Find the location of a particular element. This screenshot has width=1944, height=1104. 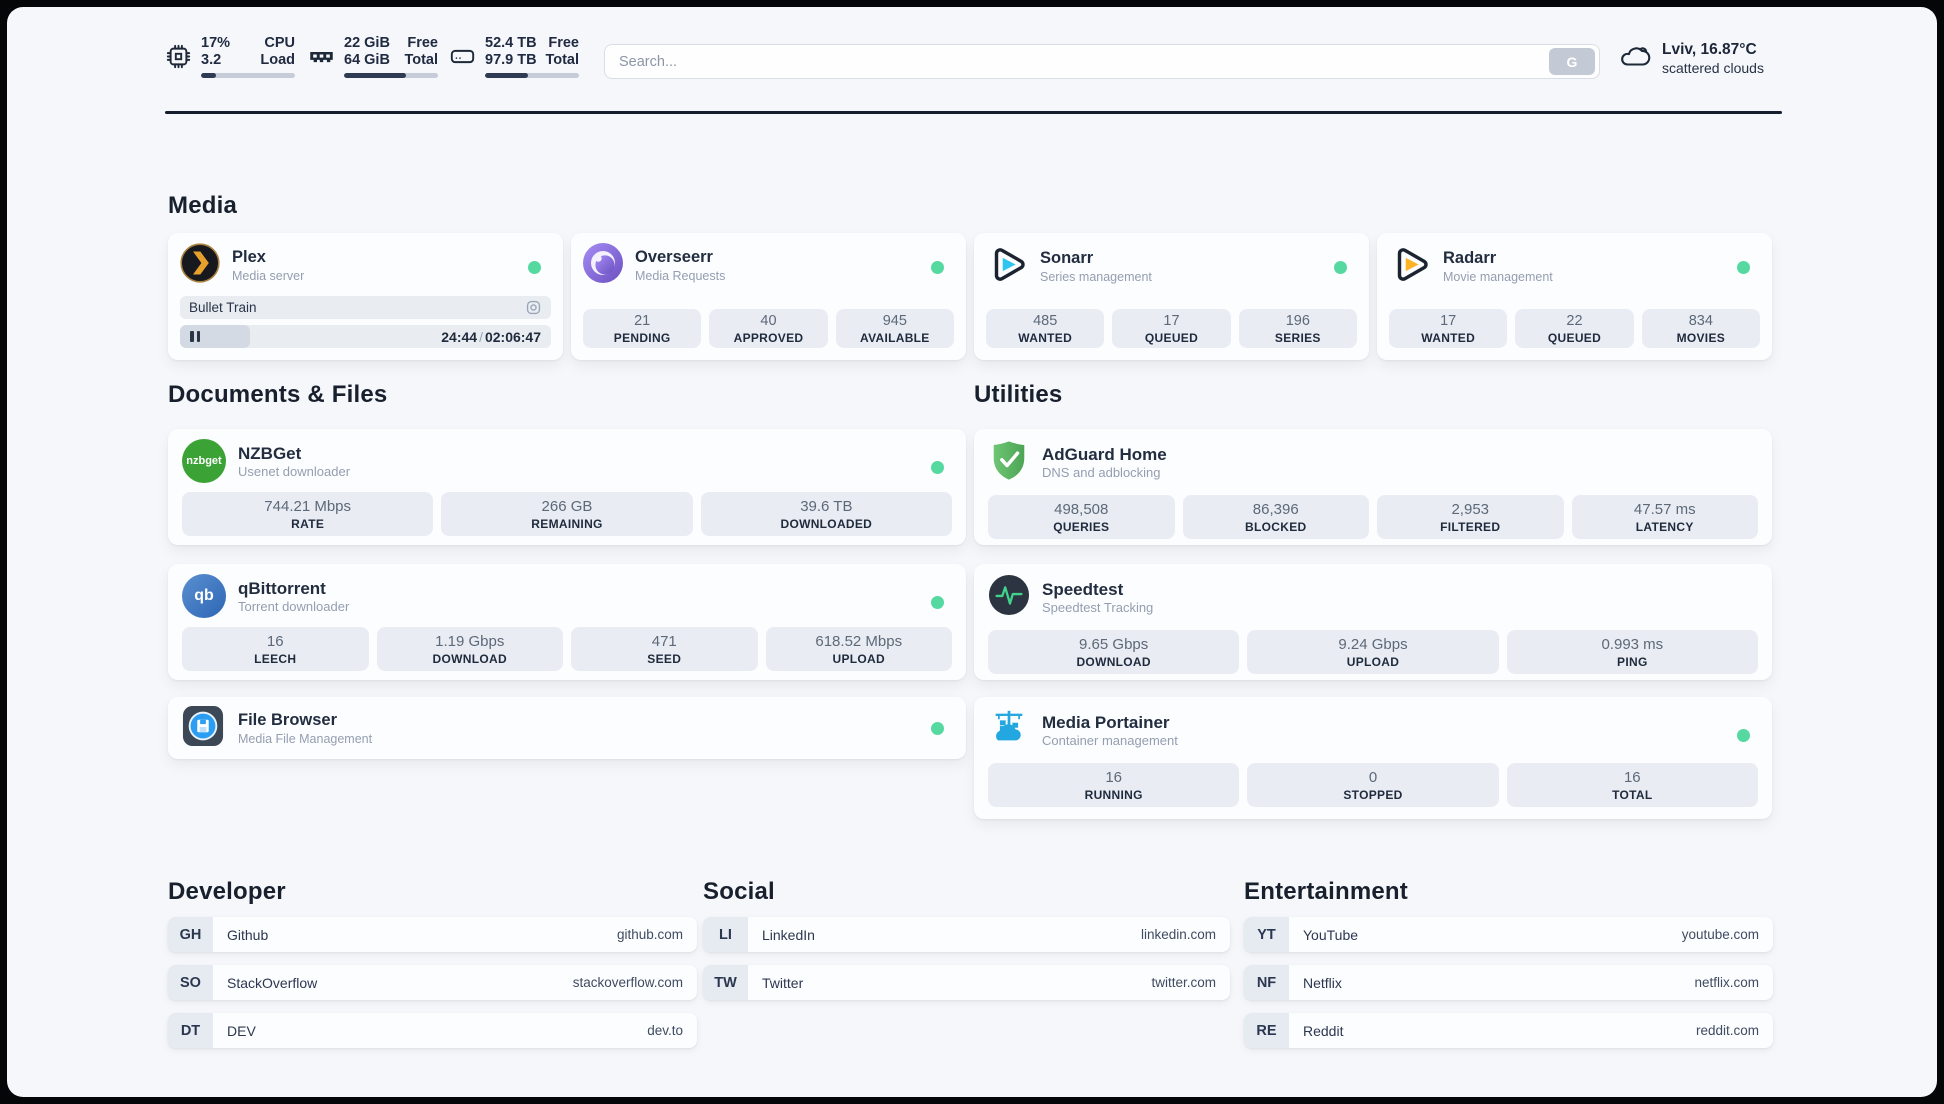

app-description: Speedtest Tracking is located at coordinates (1098, 607).